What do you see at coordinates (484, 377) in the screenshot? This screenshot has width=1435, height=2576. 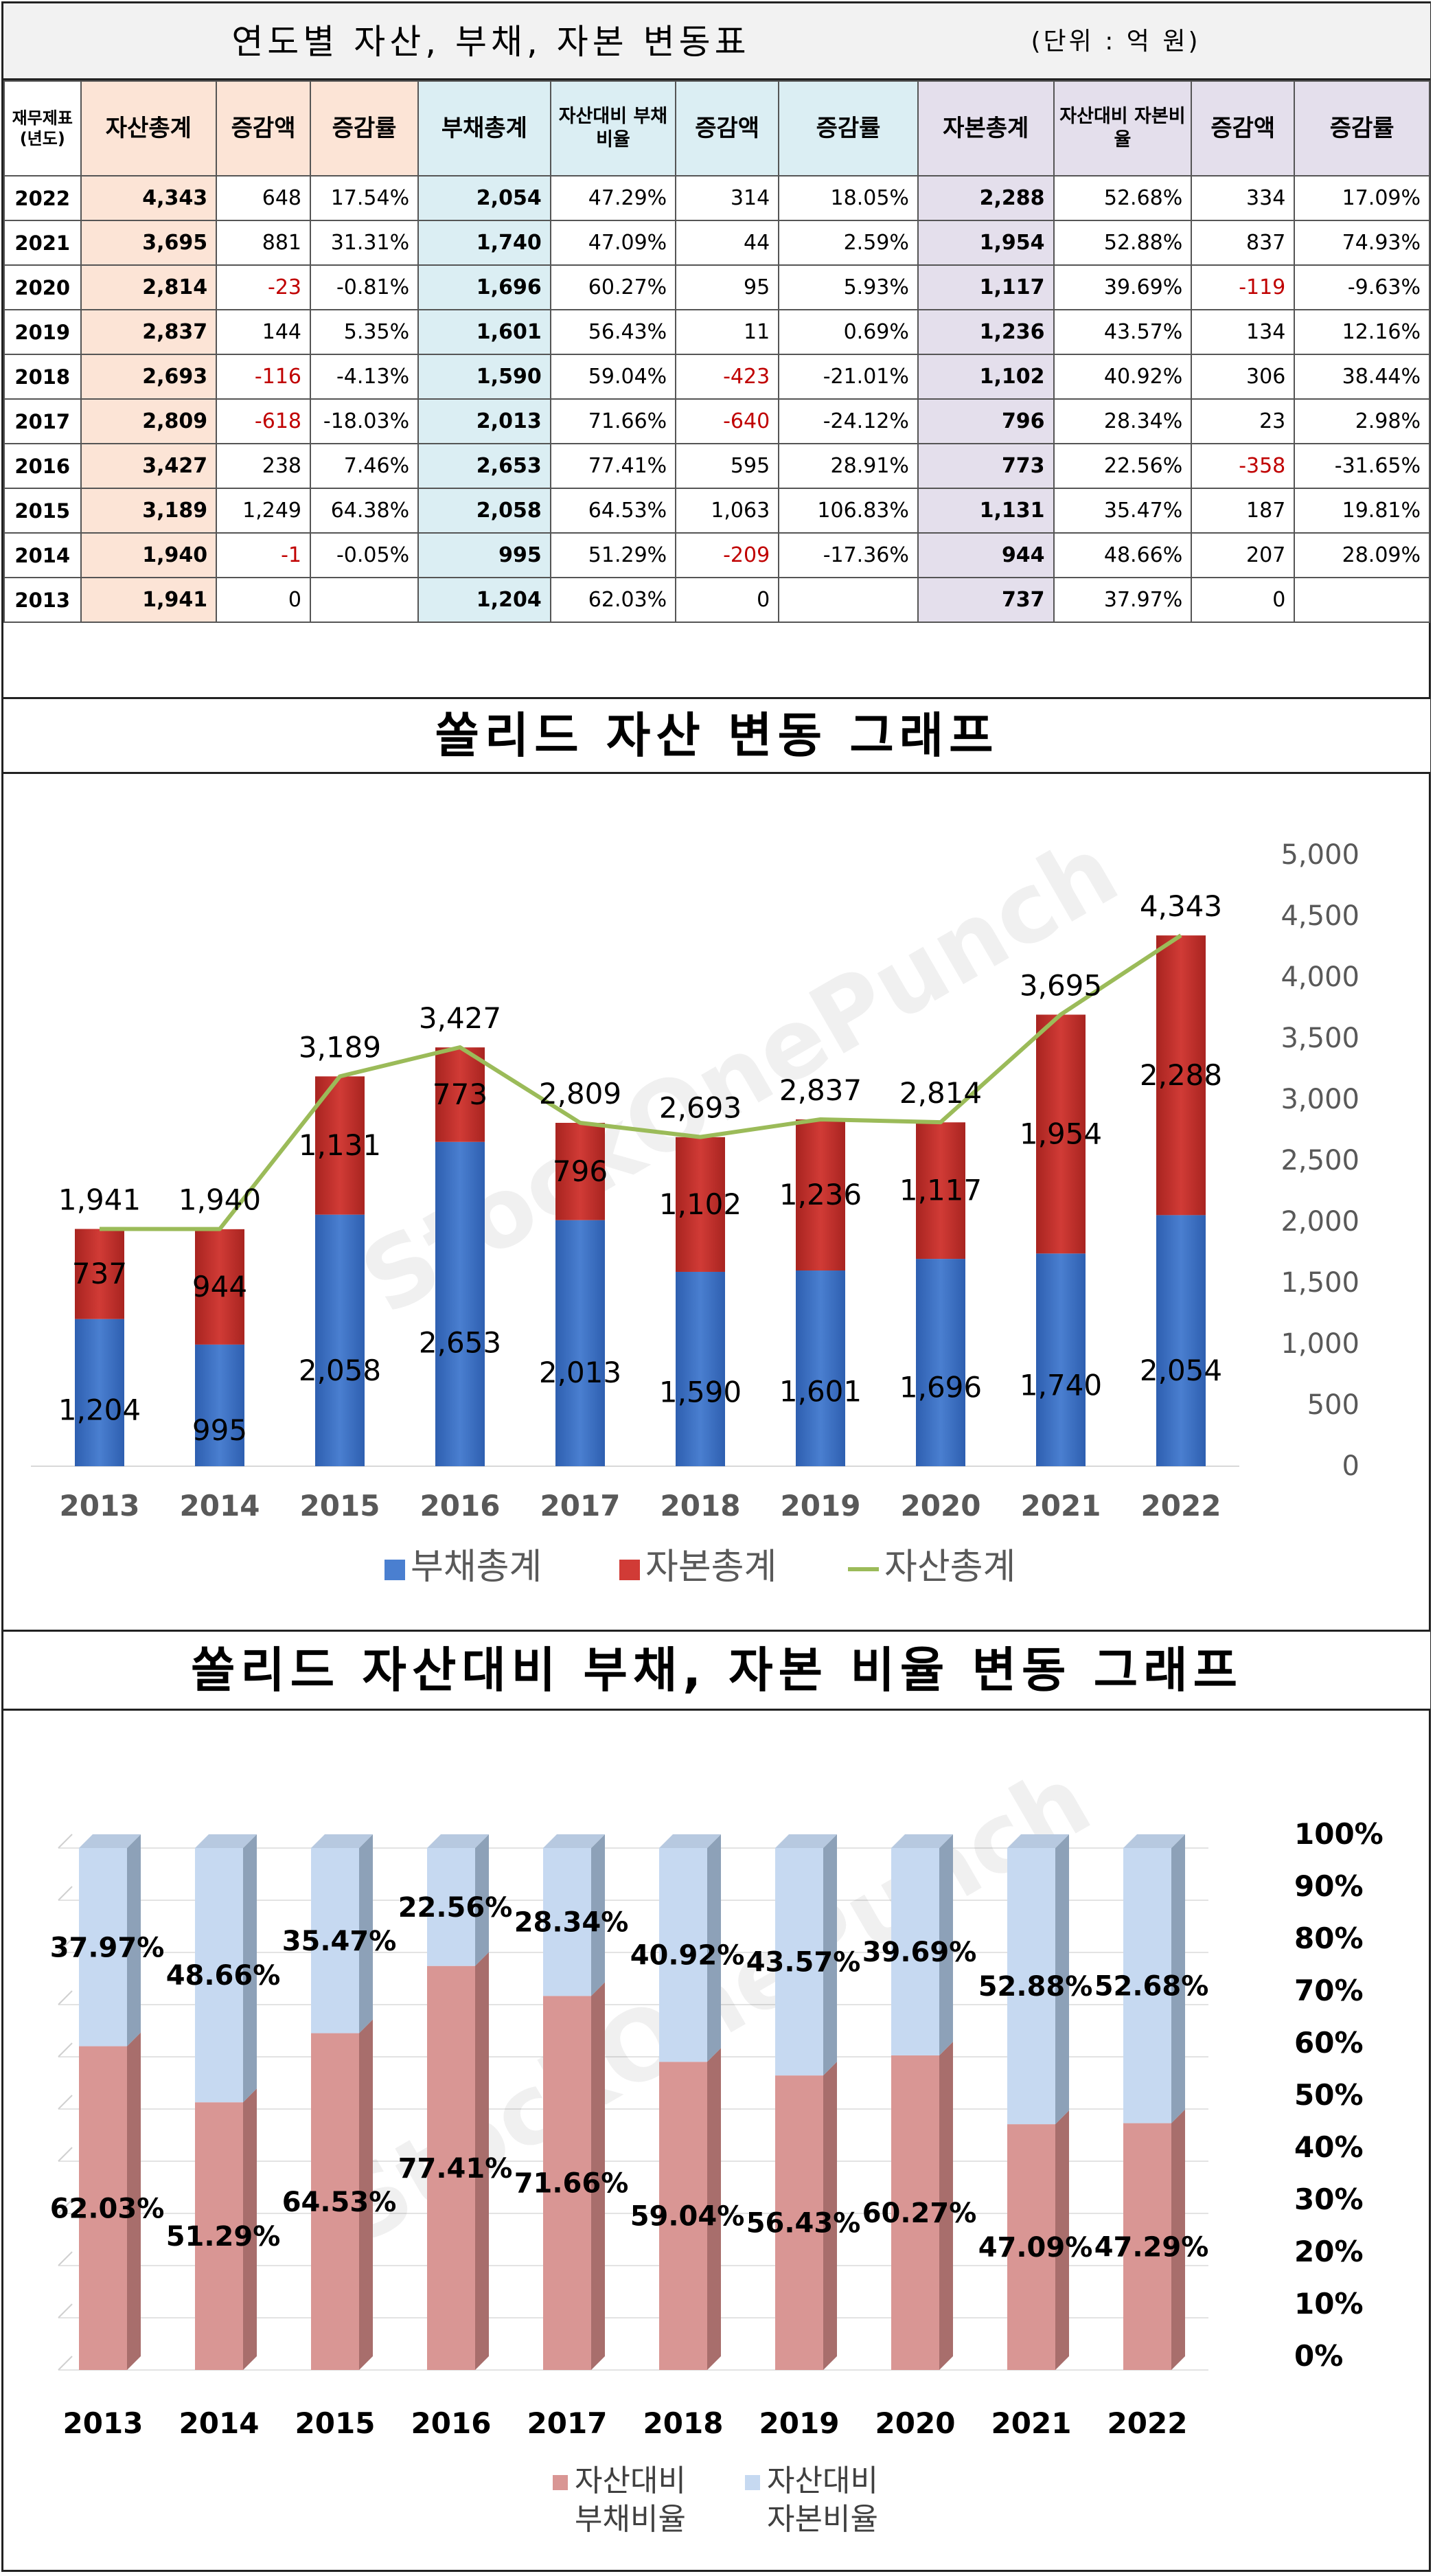 I see `cell-debt-total: 1,590` at bounding box center [484, 377].